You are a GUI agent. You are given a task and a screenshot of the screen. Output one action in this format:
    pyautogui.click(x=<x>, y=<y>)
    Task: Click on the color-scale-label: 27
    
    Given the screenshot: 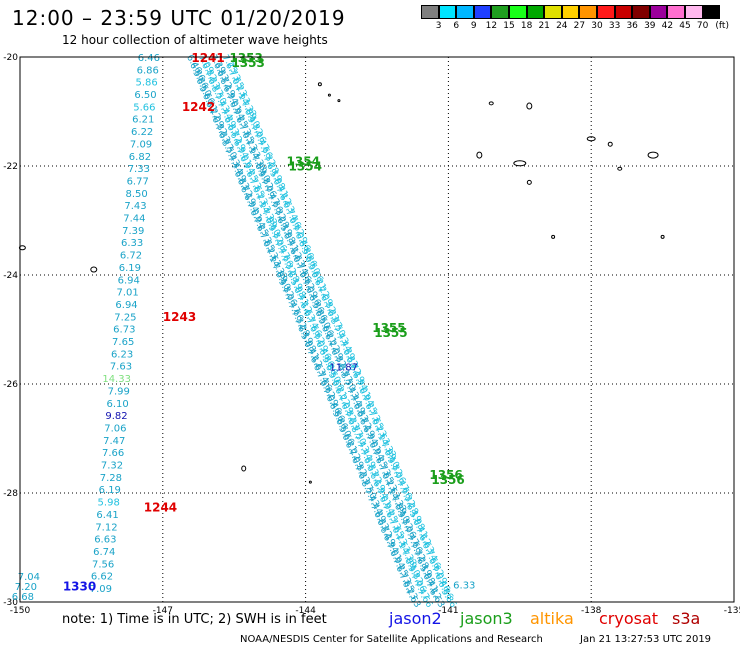 What is the action you would take?
    pyautogui.click(x=579, y=26)
    